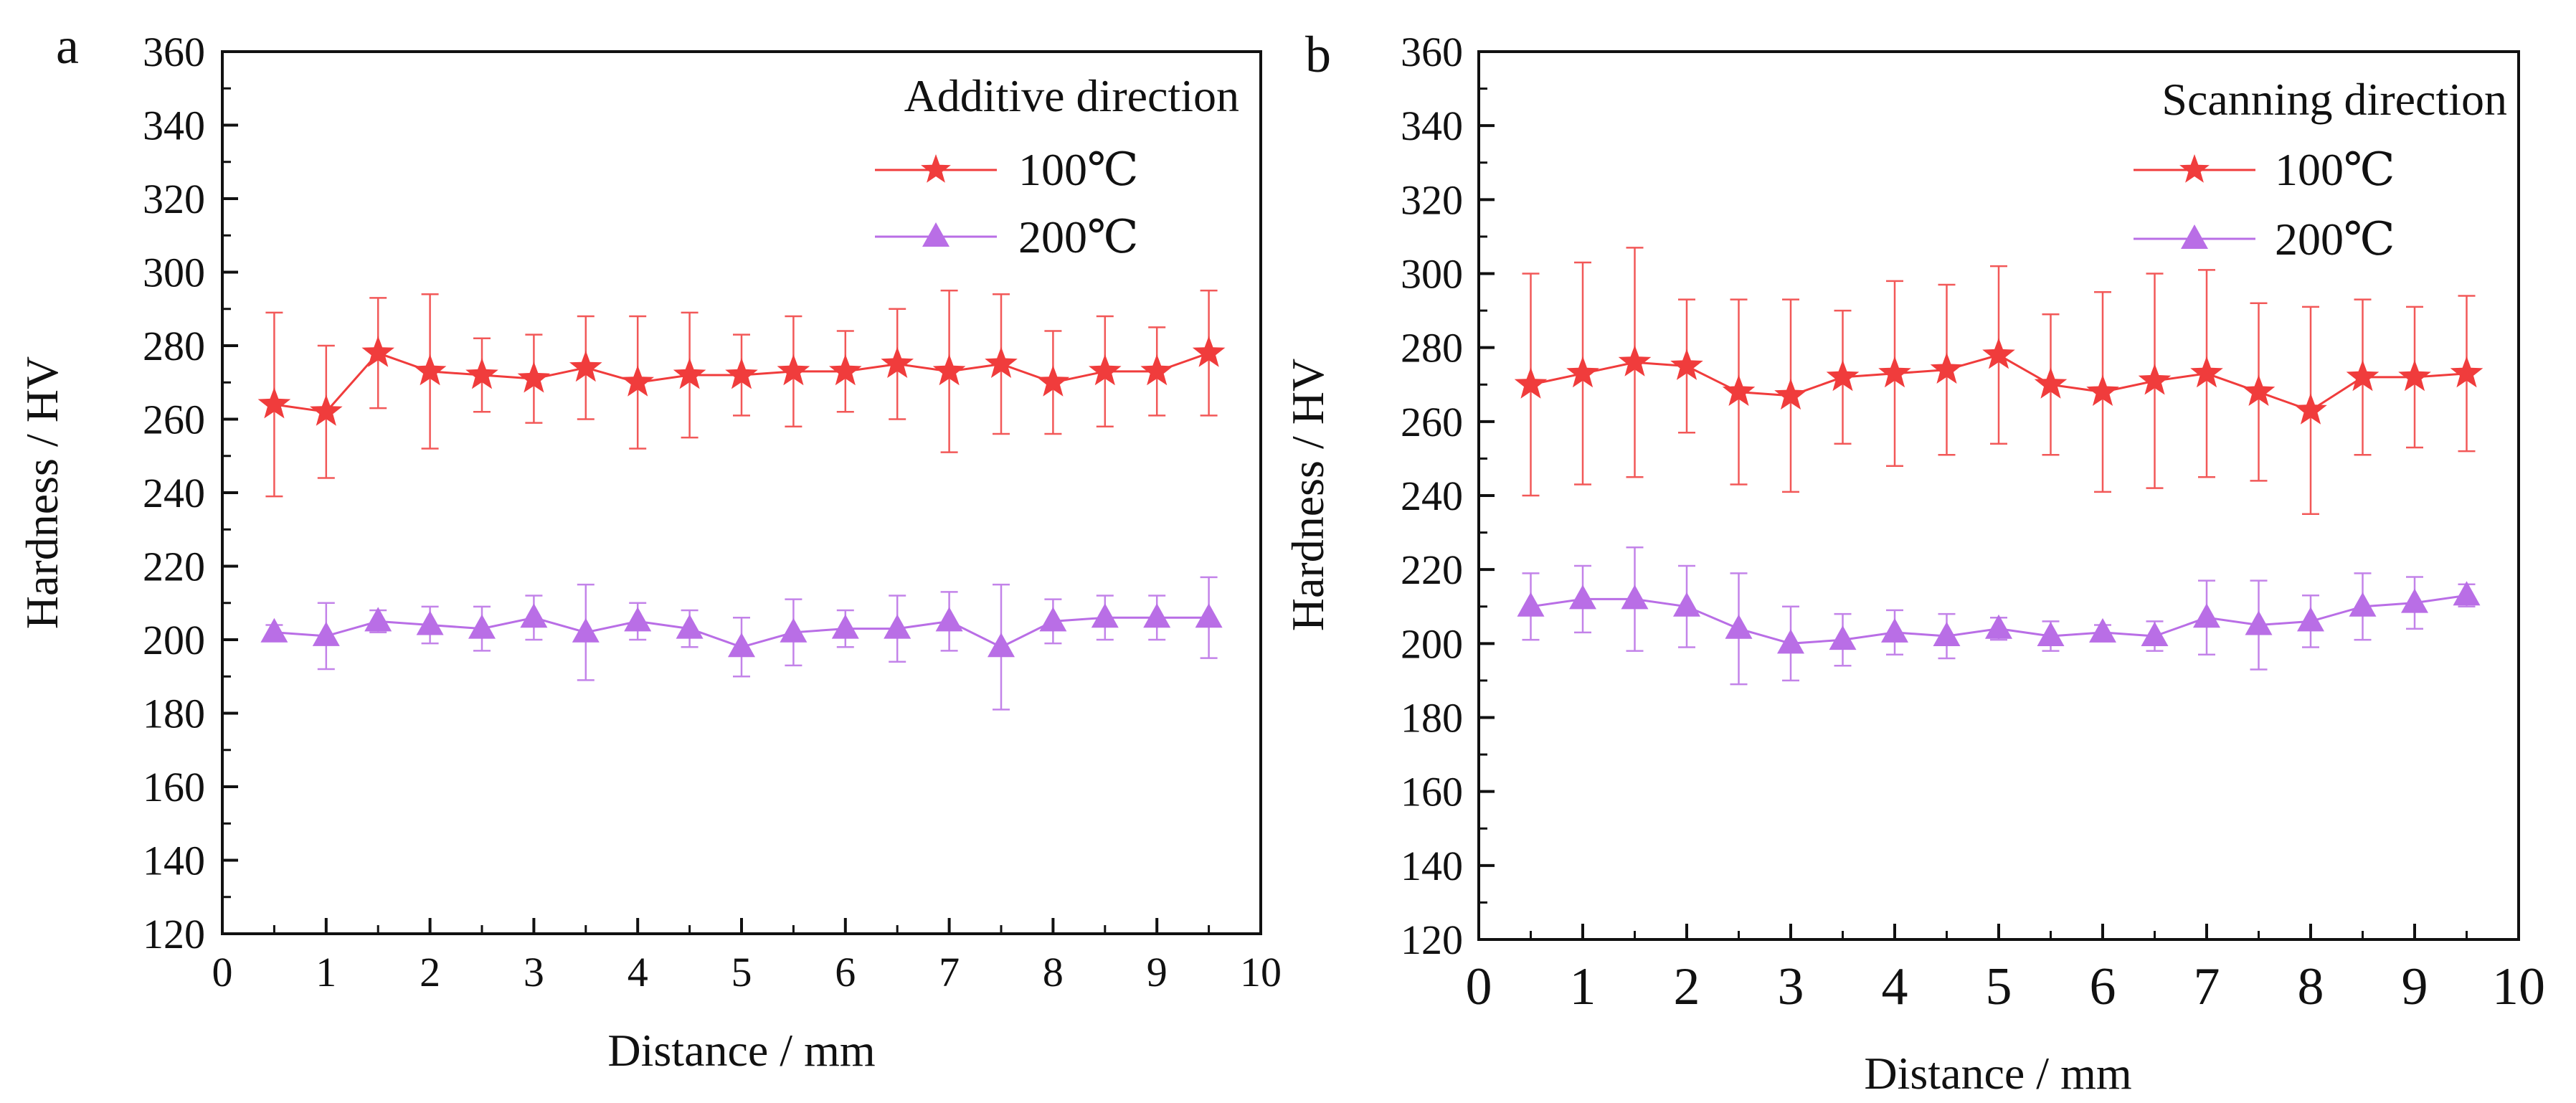  Describe the element at coordinates (949, 972) in the screenshot. I see `panel-a-x-tick-label: 7` at that location.